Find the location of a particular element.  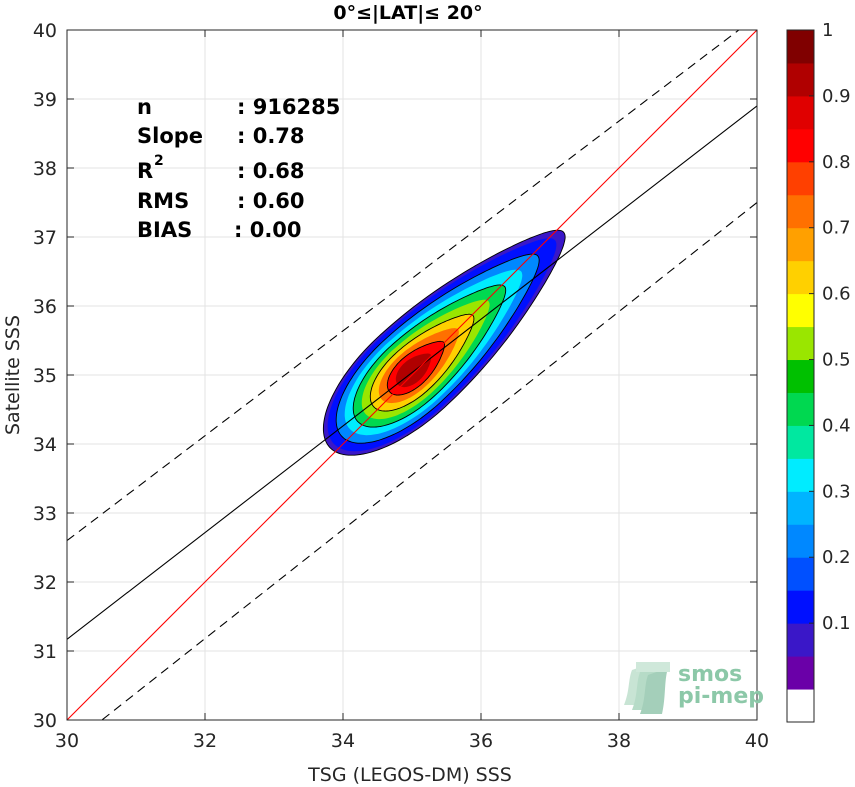

logo-text-smos: smos is located at coordinates (710, 674).